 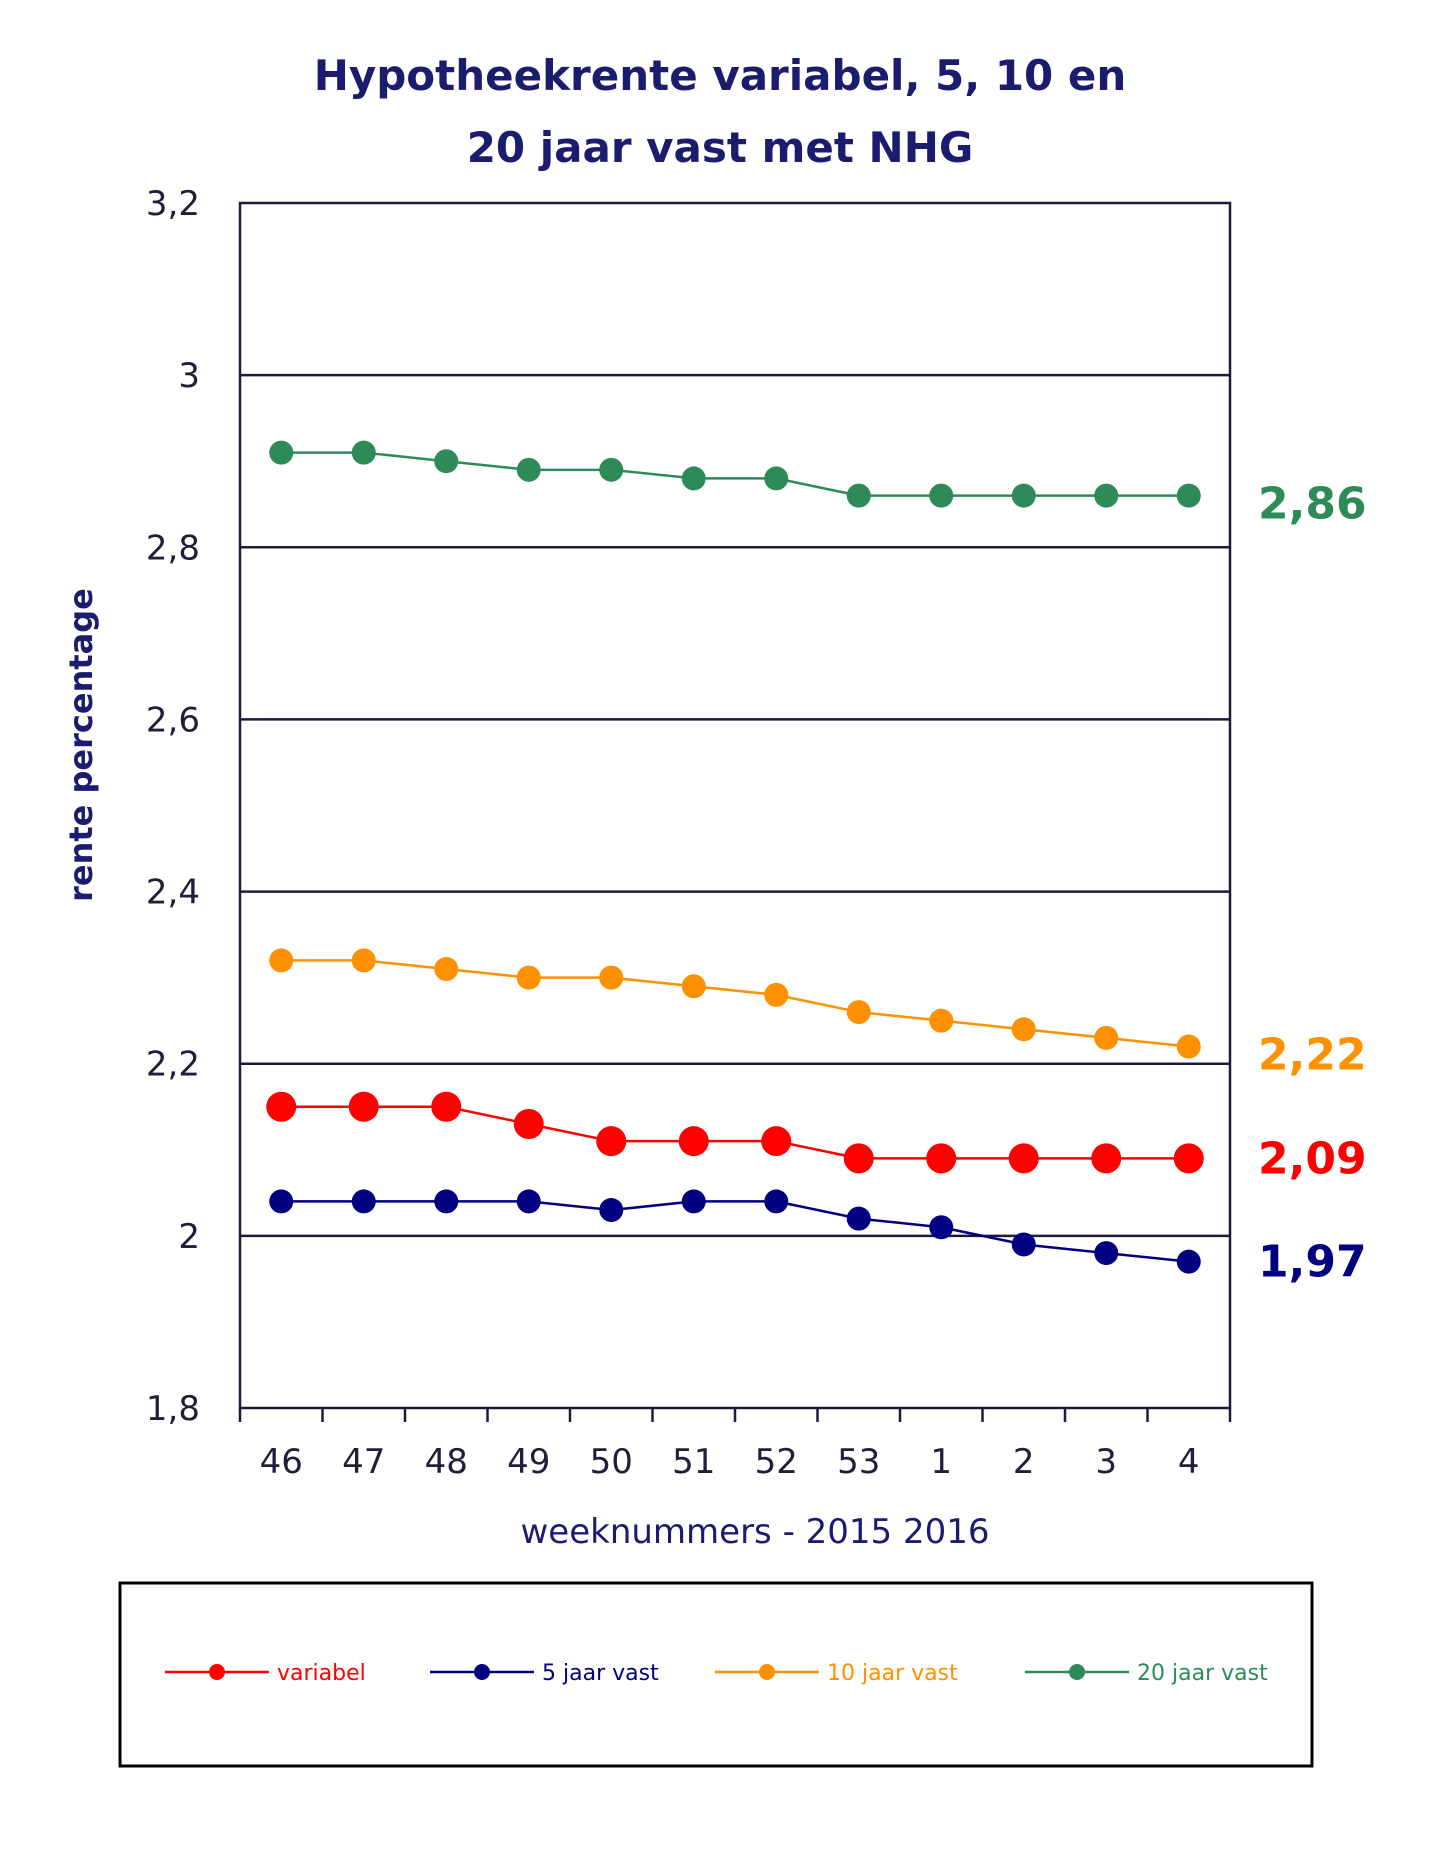 What do you see at coordinates (173, 1065) in the screenshot?
I see `y-tick-label: 2,2` at bounding box center [173, 1065].